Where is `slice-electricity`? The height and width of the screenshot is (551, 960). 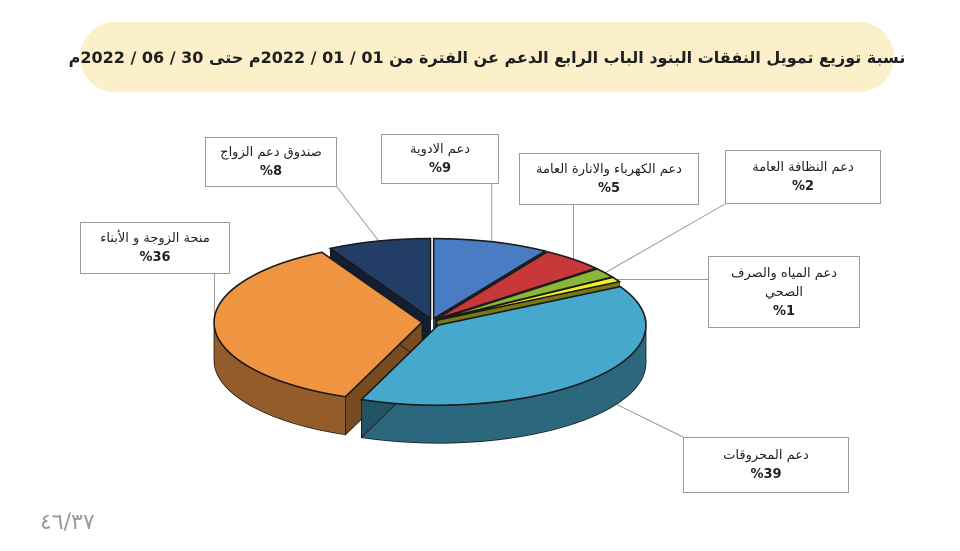 slice-electricity is located at coordinates (517, 285).